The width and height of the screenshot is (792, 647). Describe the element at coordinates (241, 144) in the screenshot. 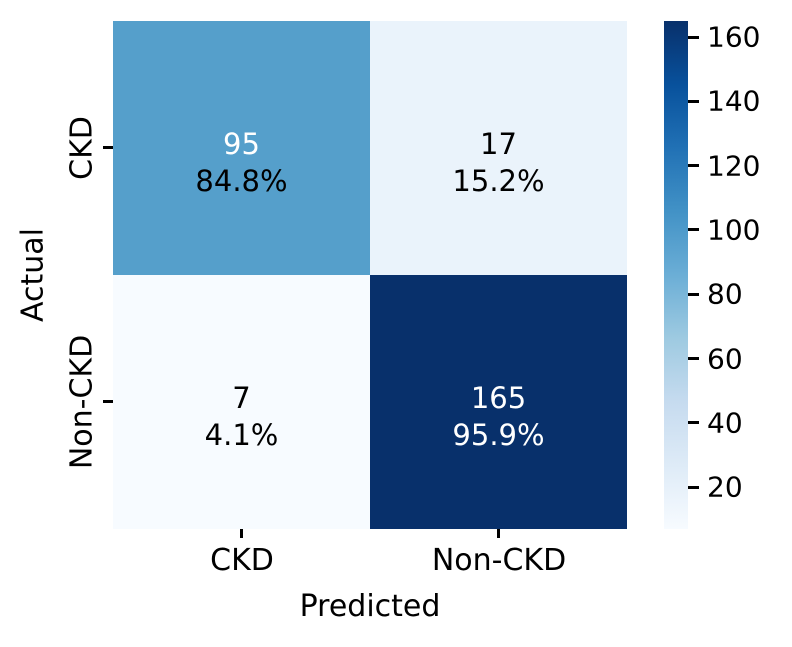

I see `cell-count: 95` at that location.